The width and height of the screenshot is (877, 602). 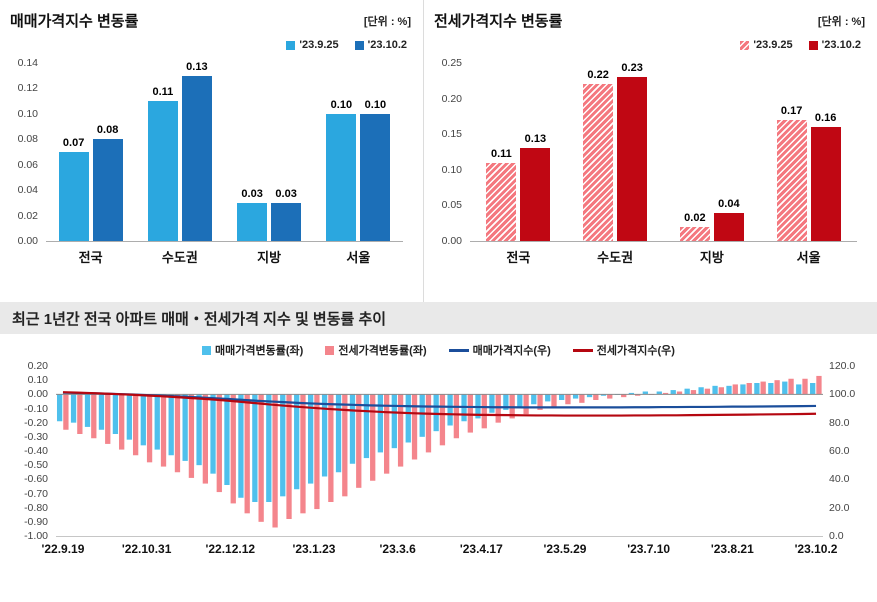 I want to click on y-axis-tick-label: 0.05, so click(x=451, y=205).